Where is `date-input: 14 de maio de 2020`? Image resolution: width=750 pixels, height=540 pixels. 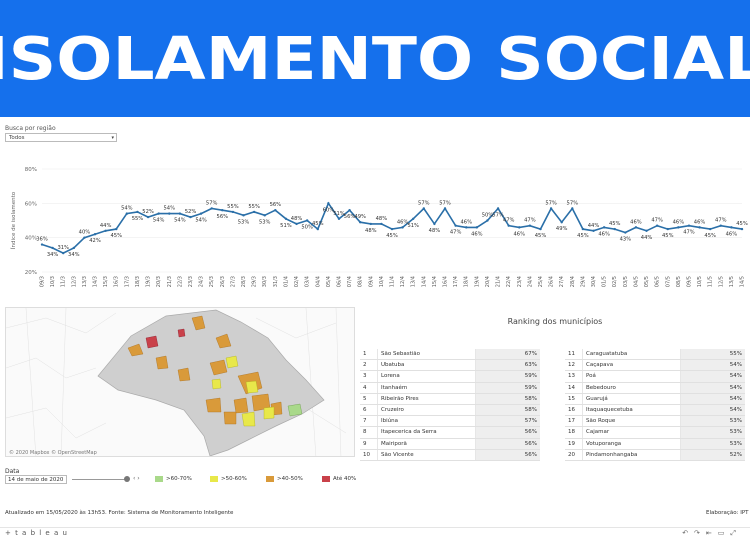
date-input: 14 de maio de 2020 is located at coordinates (36, 479).